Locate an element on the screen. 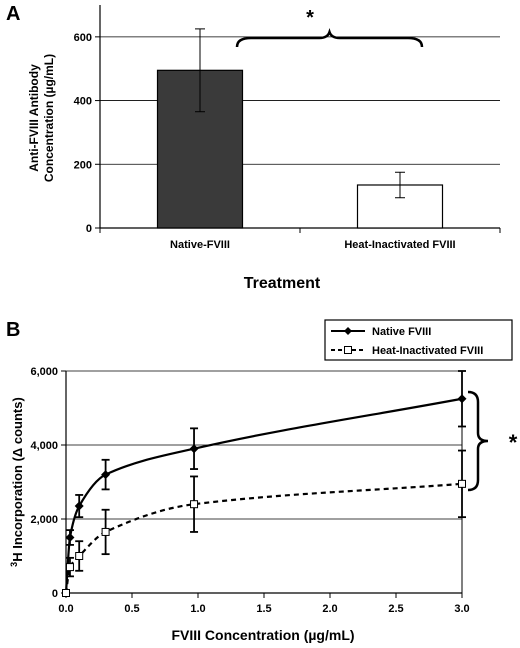 The width and height of the screenshot is (520, 648). xtick-label-b: 0.5 is located at coordinates (131, 609).